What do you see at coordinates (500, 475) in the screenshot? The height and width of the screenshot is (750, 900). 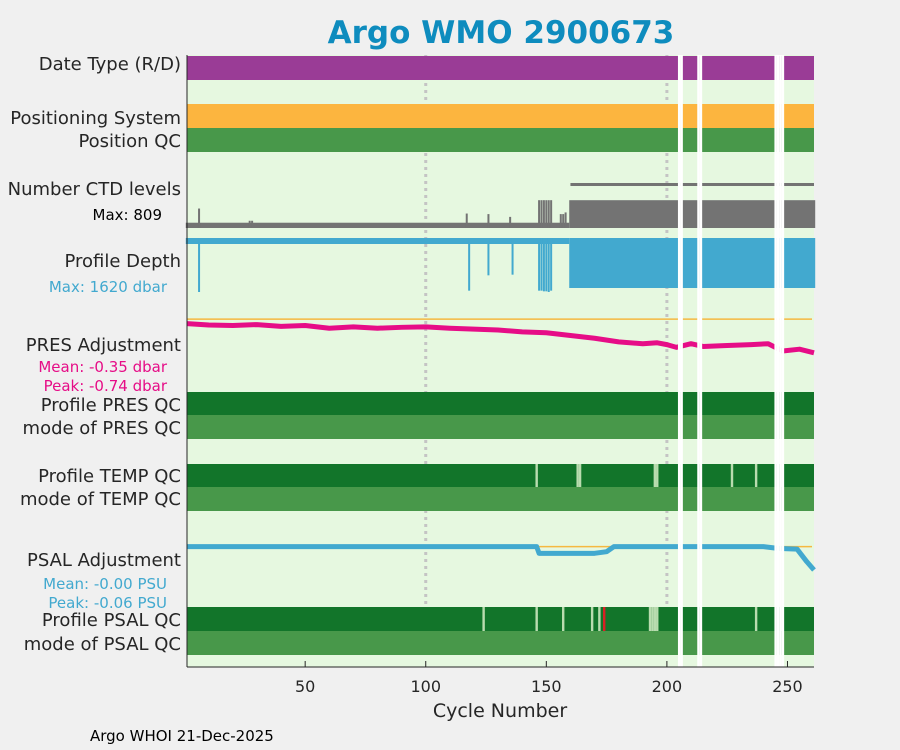 I see `profile-temp-qc-band` at bounding box center [500, 475].